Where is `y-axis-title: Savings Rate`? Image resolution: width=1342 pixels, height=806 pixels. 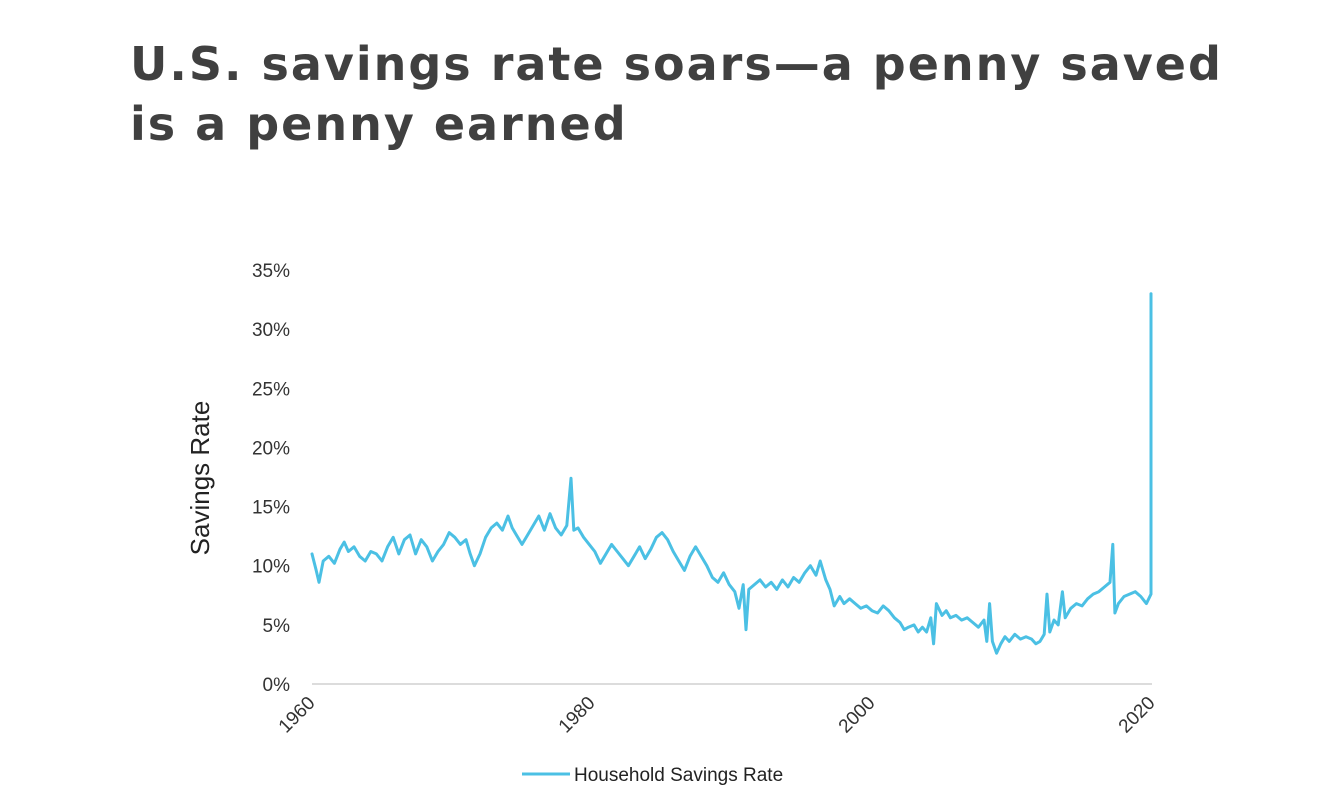 y-axis-title: Savings Rate is located at coordinates (200, 478).